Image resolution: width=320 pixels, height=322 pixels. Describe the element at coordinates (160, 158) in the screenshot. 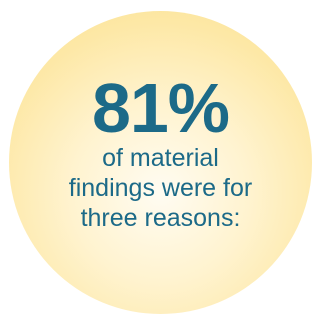

I see `stat-caption-line: of material` at that location.